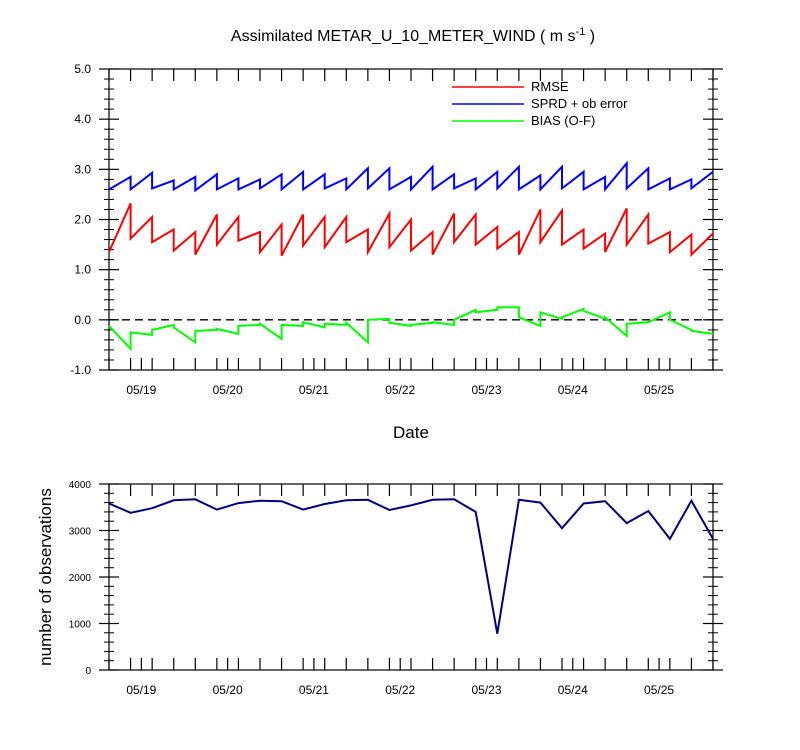 The image size is (800, 750). I want to click on y-tick-label-1-0: 1.0, so click(82, 270).